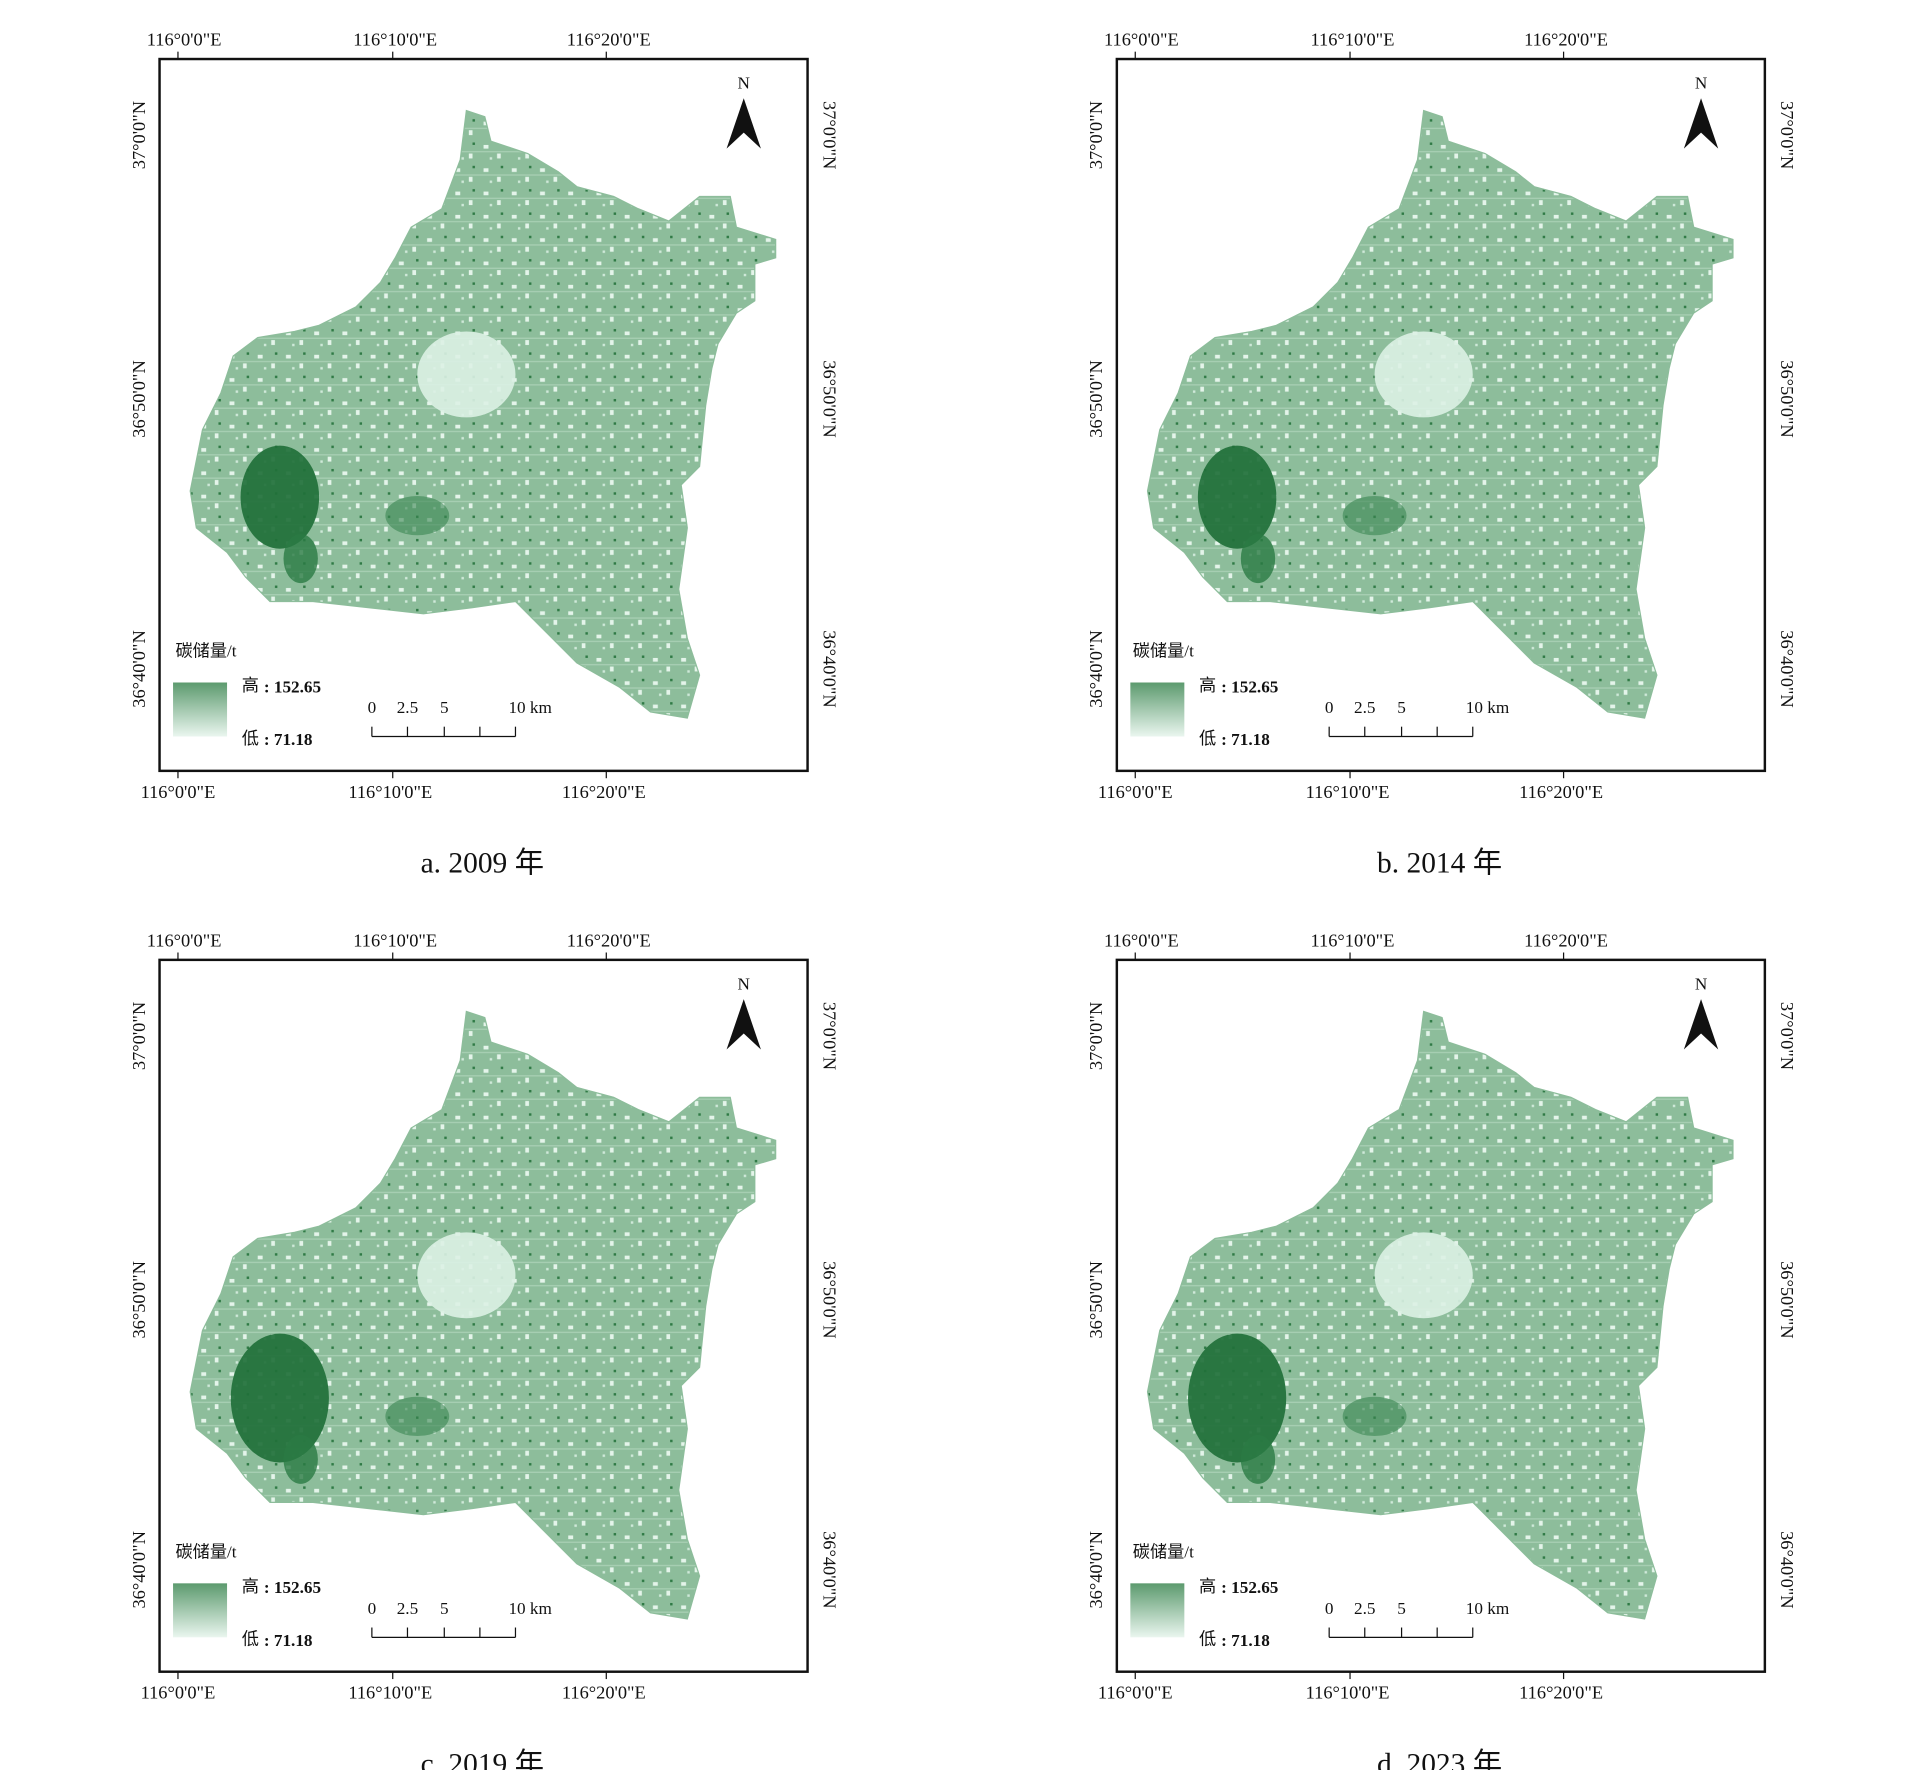  I want to click on panel-caption: b. 2014 年, so click(1439, 863).